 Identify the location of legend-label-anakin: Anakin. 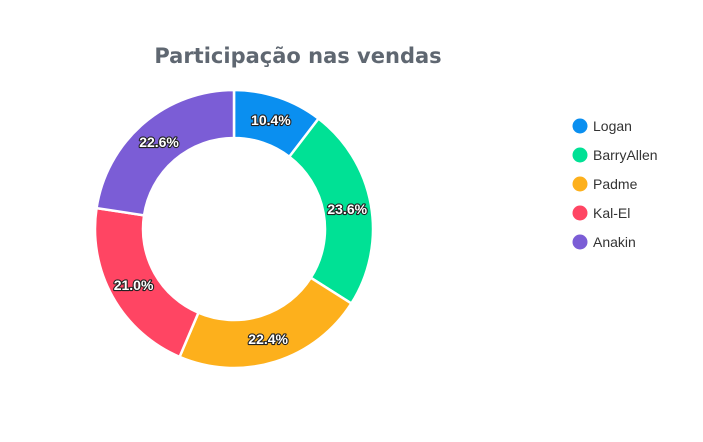
(614, 242).